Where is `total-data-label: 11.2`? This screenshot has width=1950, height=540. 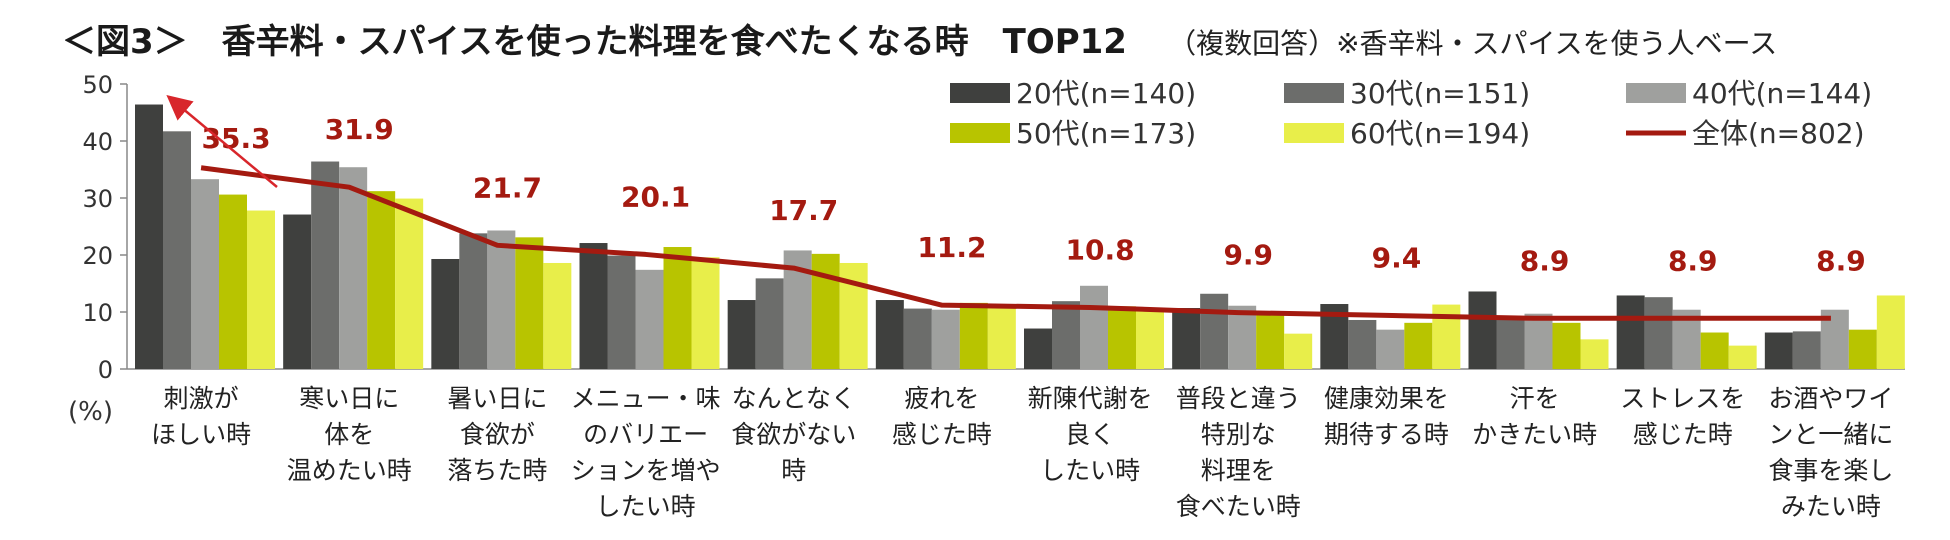
total-data-label: 11.2 is located at coordinates (951, 247).